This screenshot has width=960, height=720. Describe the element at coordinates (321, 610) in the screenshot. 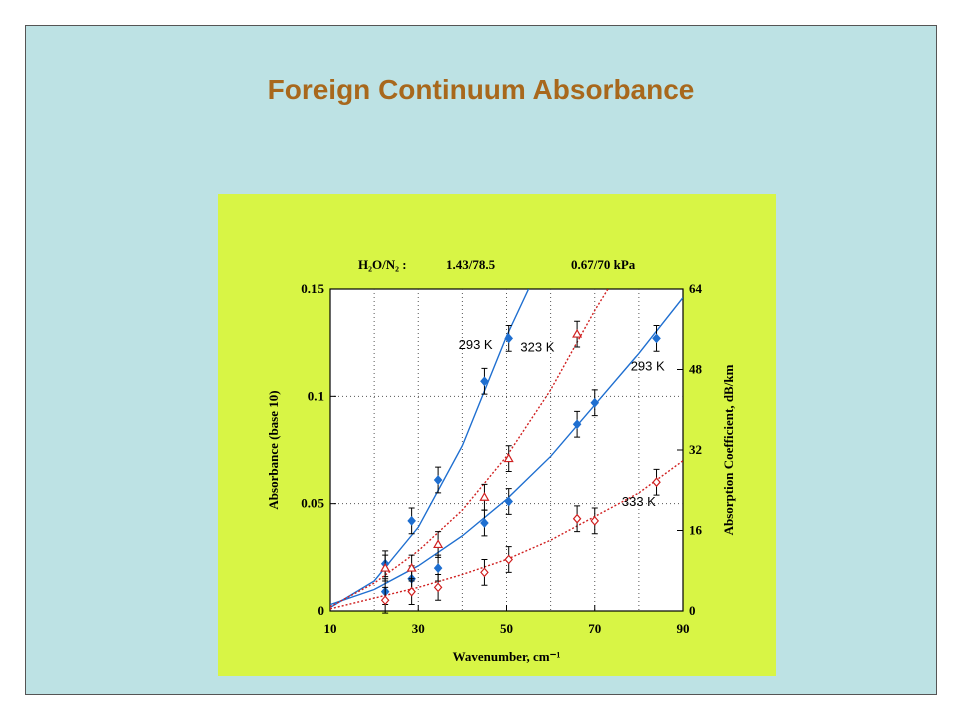

I see `y-tick-label: 0` at that location.